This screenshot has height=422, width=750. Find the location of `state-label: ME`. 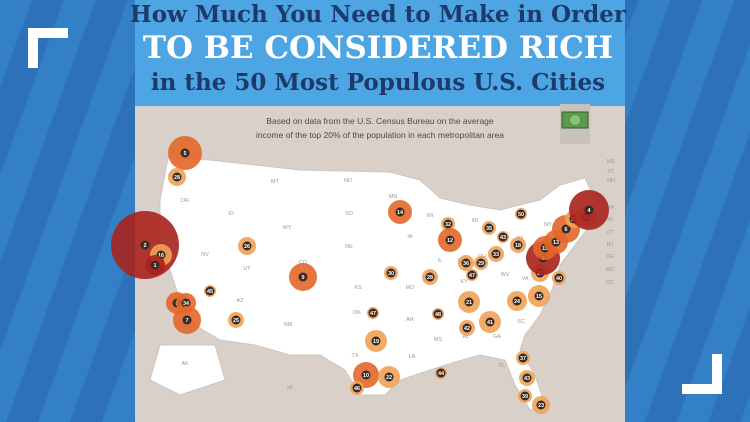

state-label: ME is located at coordinates (611, 162).